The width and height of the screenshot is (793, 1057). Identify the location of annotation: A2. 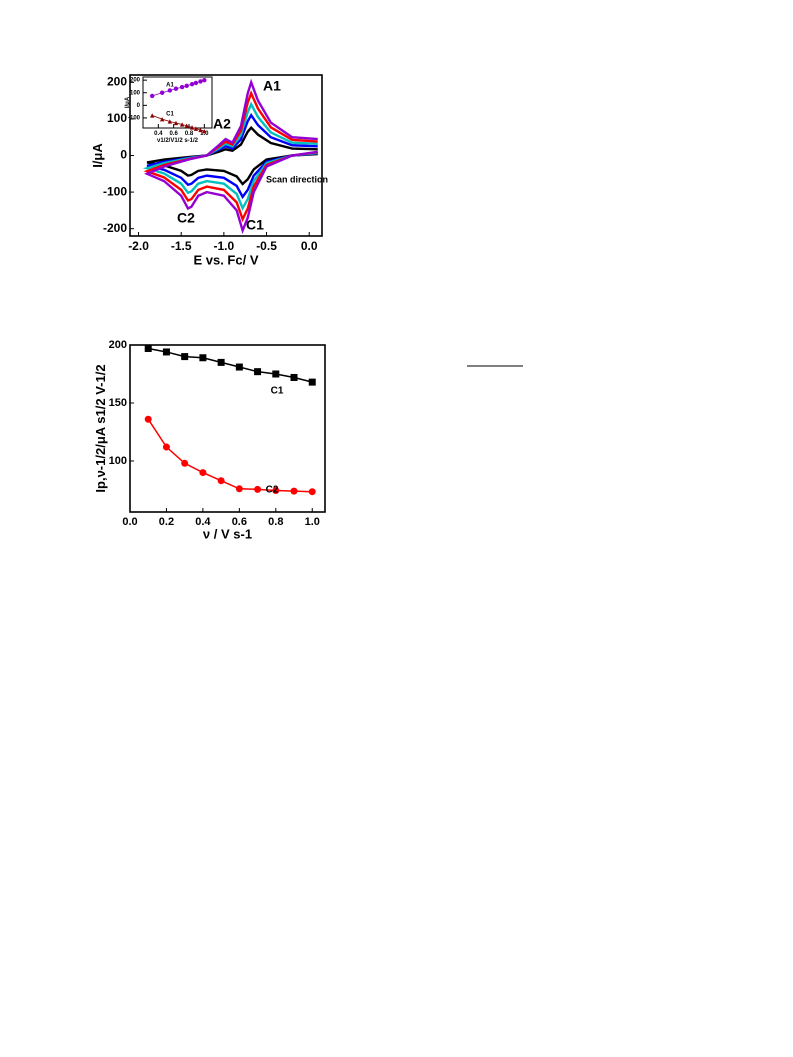
(222, 124).